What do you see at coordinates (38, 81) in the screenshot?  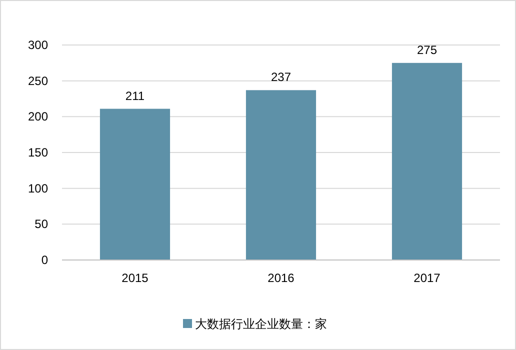 I see `y-tick-label: 250` at bounding box center [38, 81].